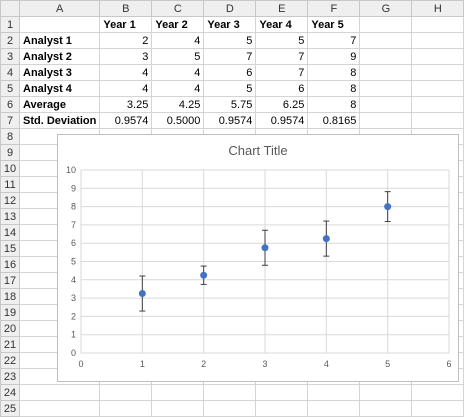  What do you see at coordinates (59, 88) in the screenshot?
I see `cell-a5: Analyst 4` at bounding box center [59, 88].